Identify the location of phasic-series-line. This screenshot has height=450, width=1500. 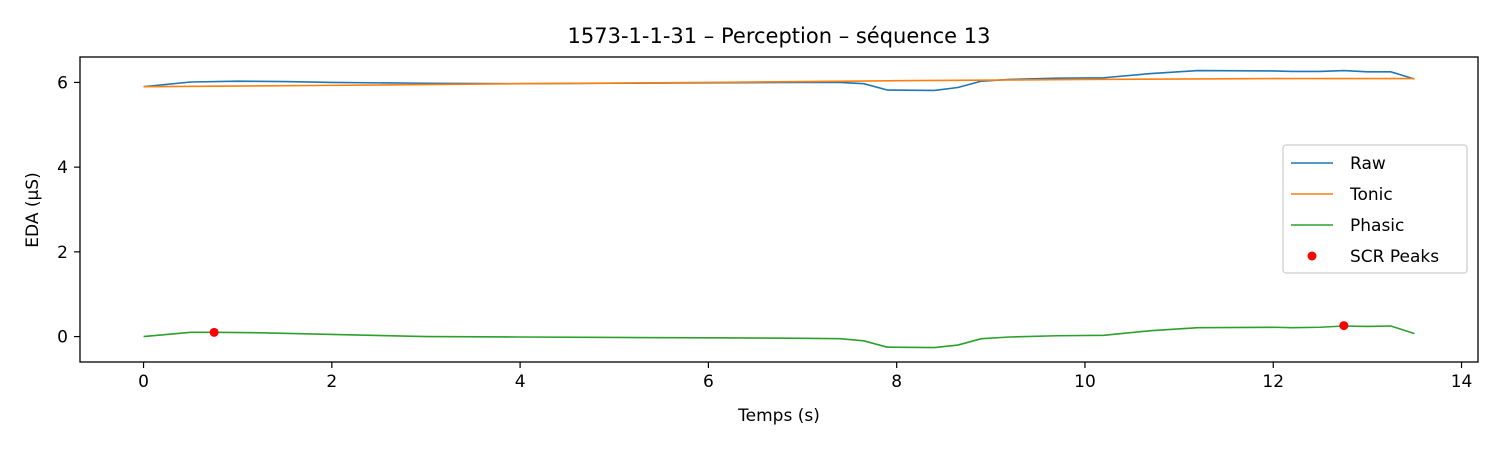
(779, 337).